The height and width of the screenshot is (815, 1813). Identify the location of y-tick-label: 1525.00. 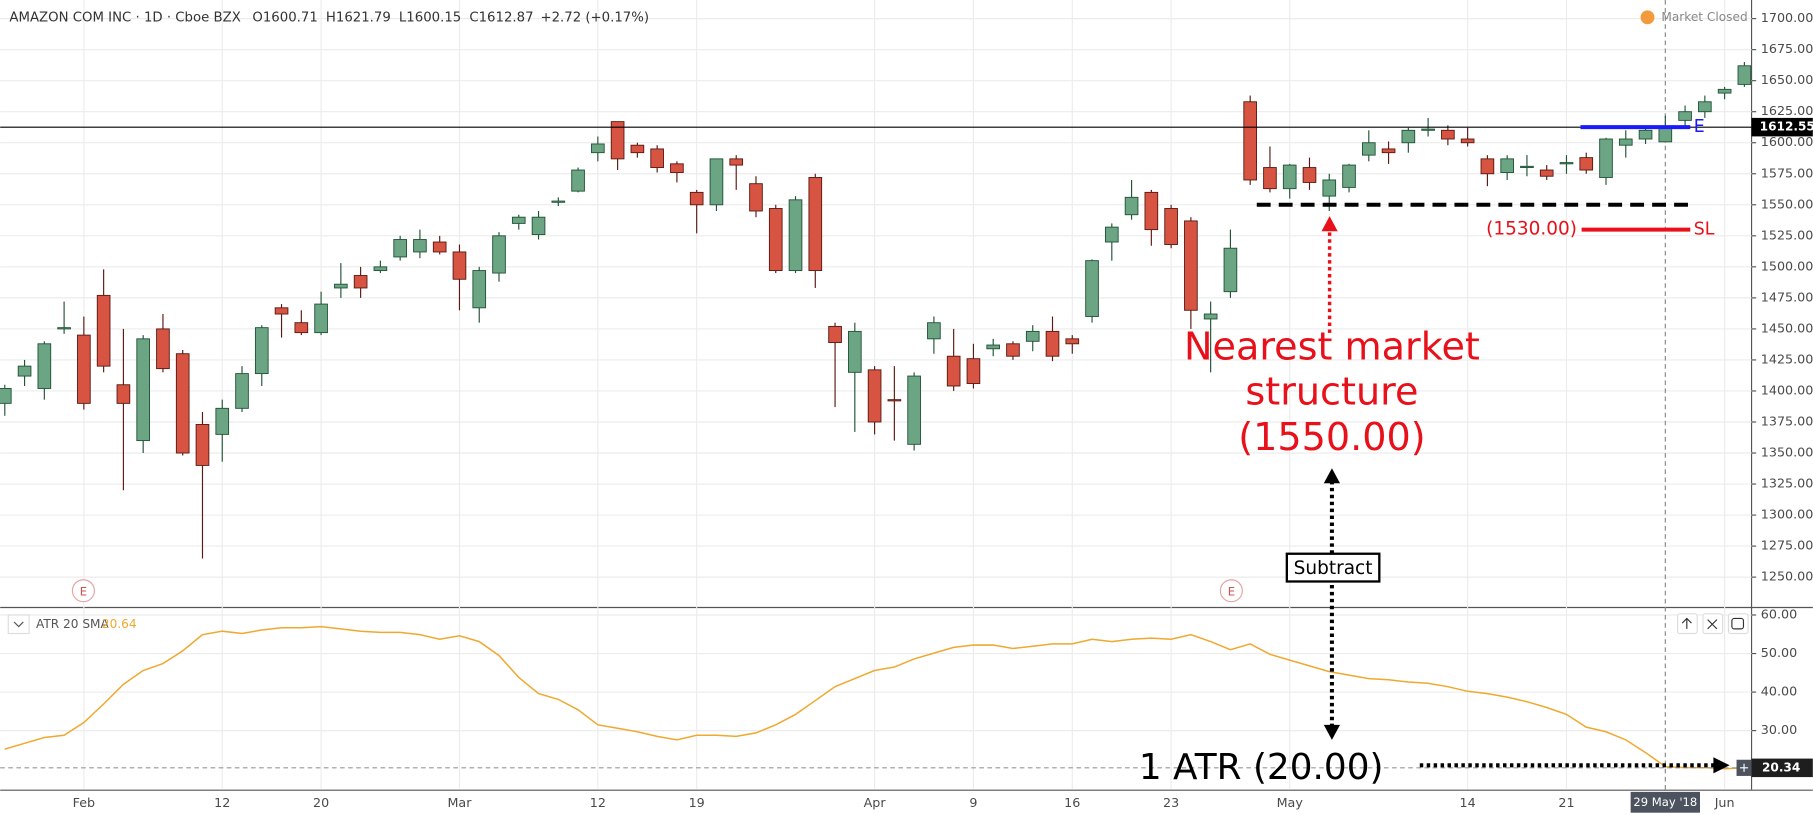
(1787, 234).